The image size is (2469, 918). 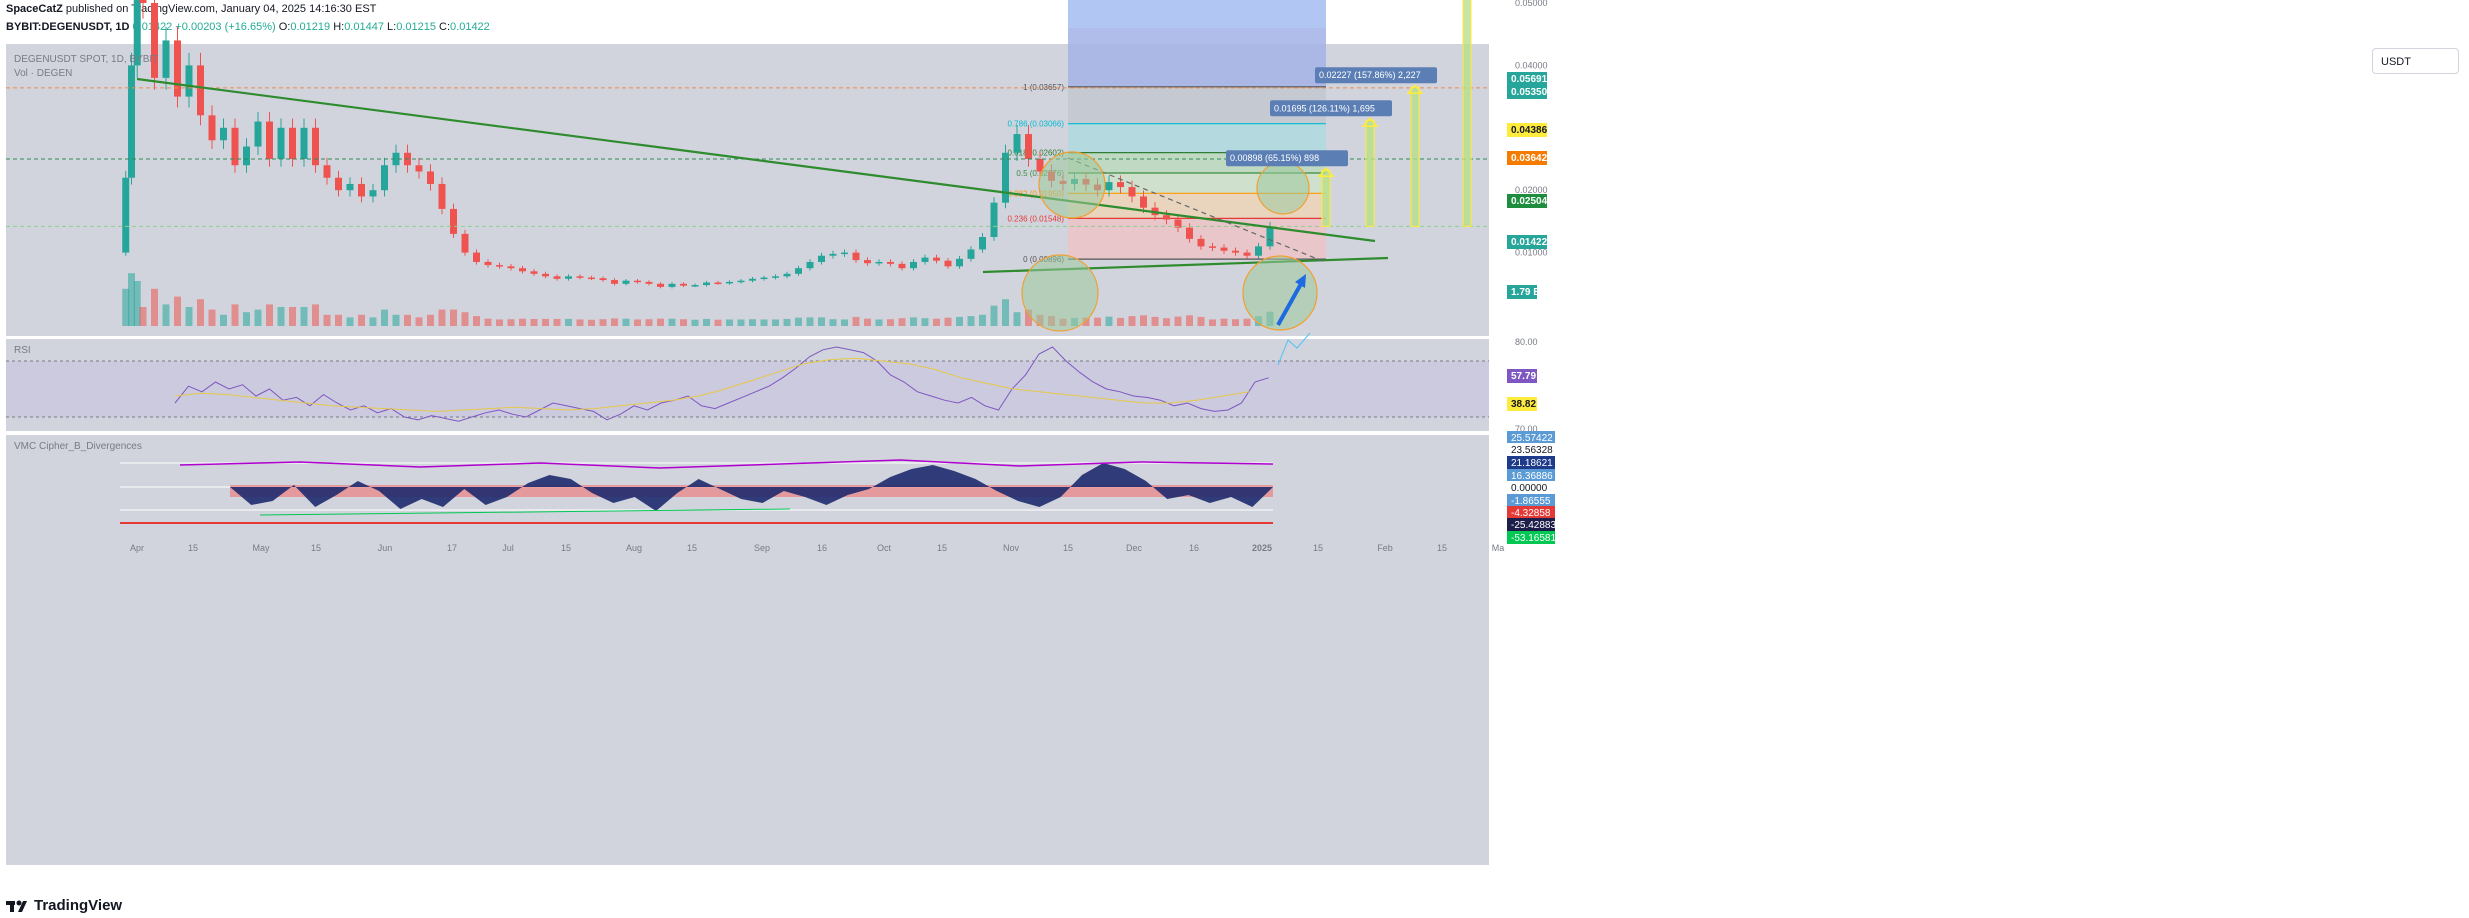 What do you see at coordinates (470, 27) in the screenshot?
I see `close-value: 0.01422` at bounding box center [470, 27].